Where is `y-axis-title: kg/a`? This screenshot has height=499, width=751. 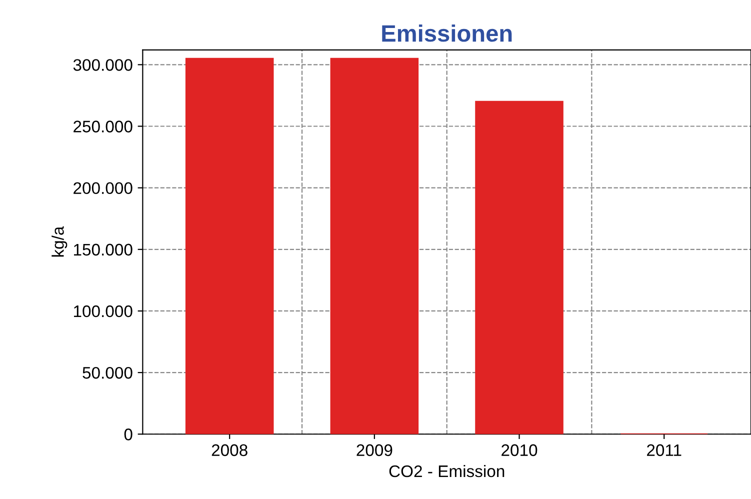 y-axis-title: kg/a is located at coordinates (60, 241).